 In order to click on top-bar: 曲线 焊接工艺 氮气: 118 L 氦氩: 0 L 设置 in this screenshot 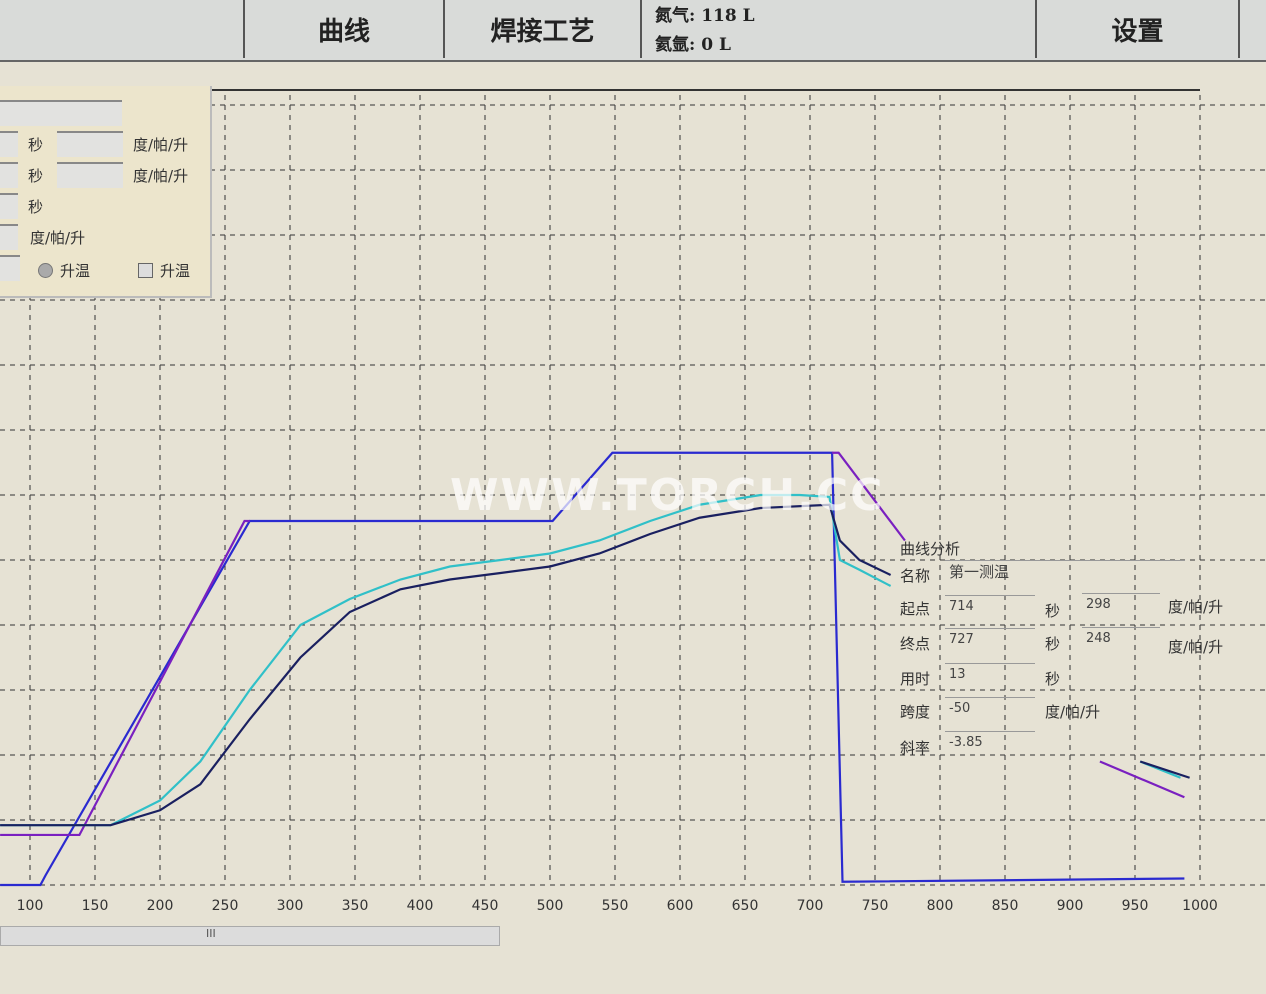, I will do `click(633, 31)`.